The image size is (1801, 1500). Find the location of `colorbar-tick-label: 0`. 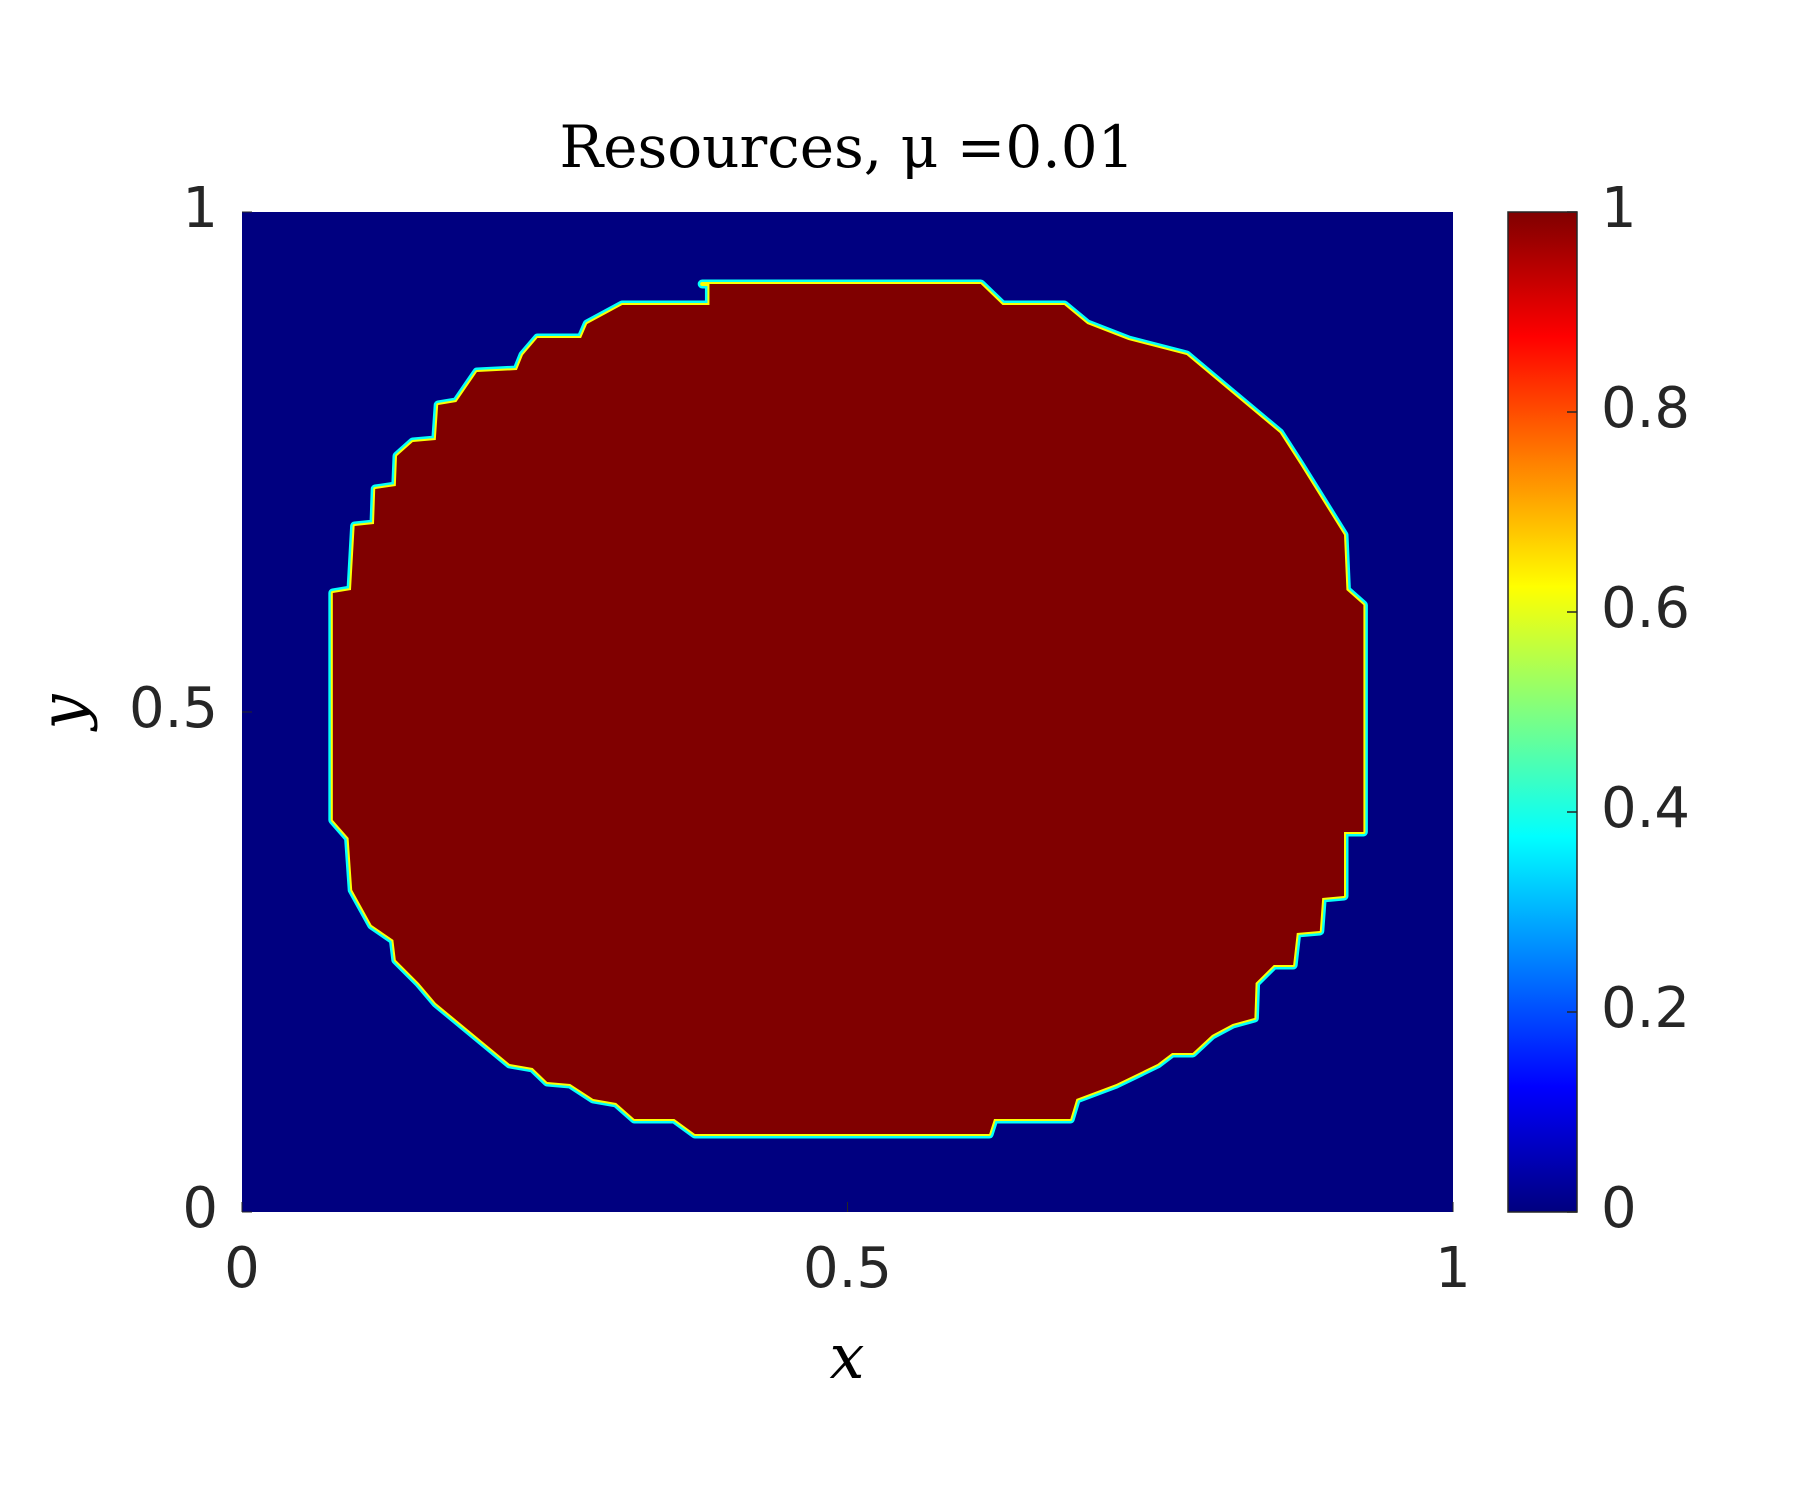

colorbar-tick-label: 0 is located at coordinates (1619, 1208).